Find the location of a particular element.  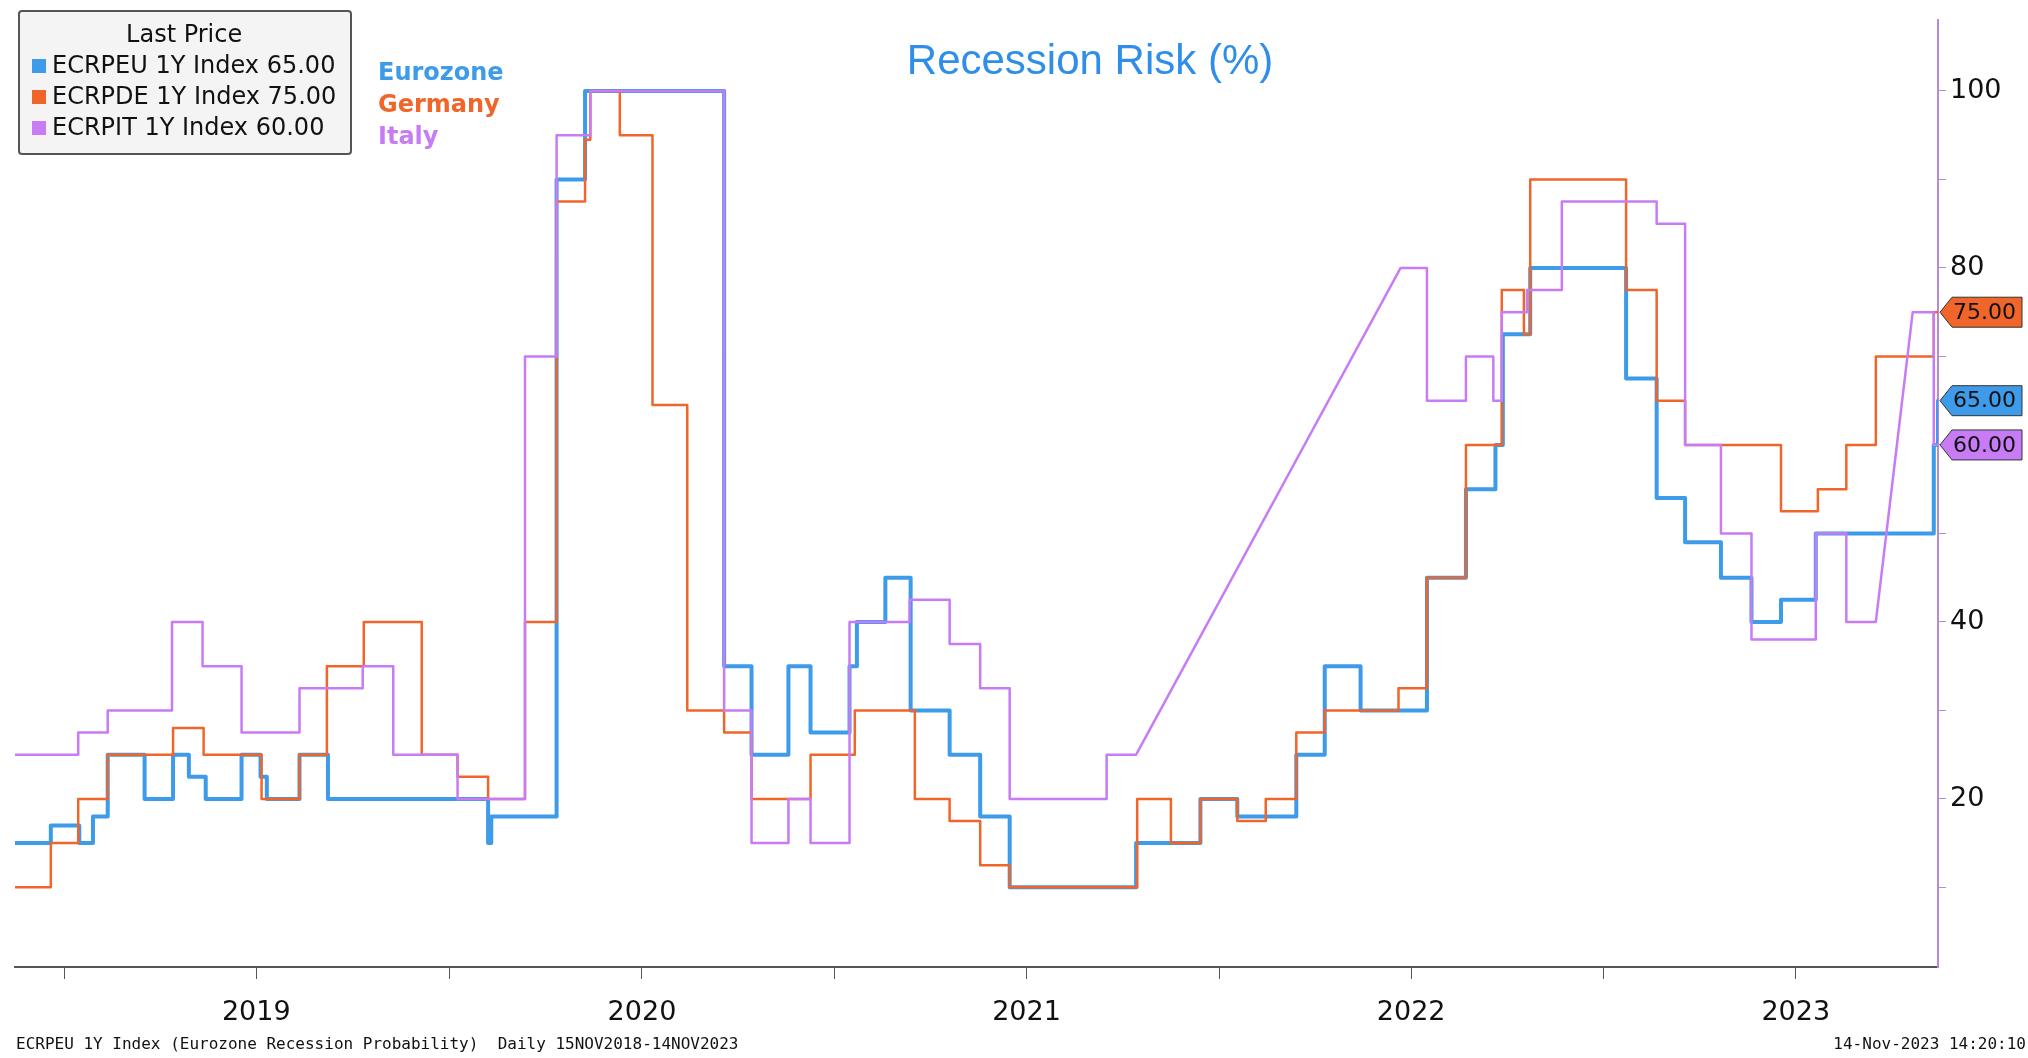

legend-label: ECRPEU 1Y Index 65.00 is located at coordinates (194, 65).